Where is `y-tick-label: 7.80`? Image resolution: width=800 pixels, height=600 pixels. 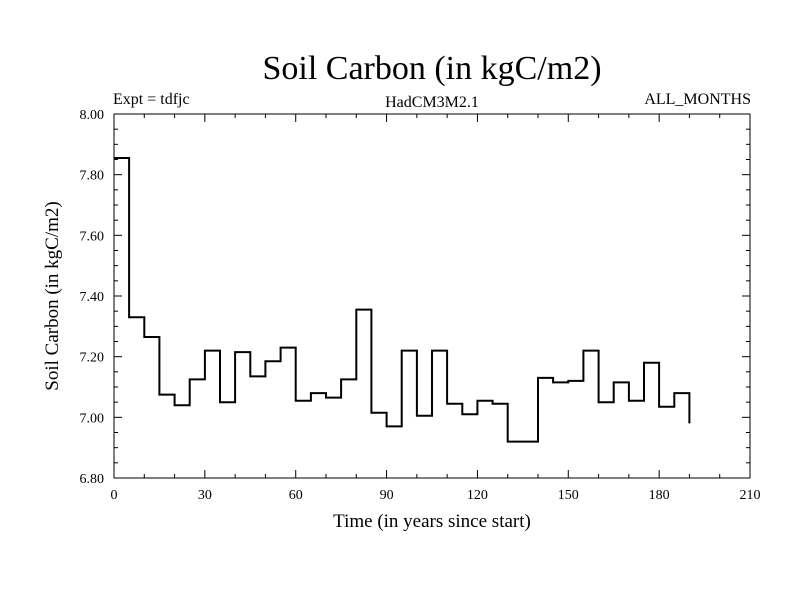 y-tick-label: 7.80 is located at coordinates (92, 176).